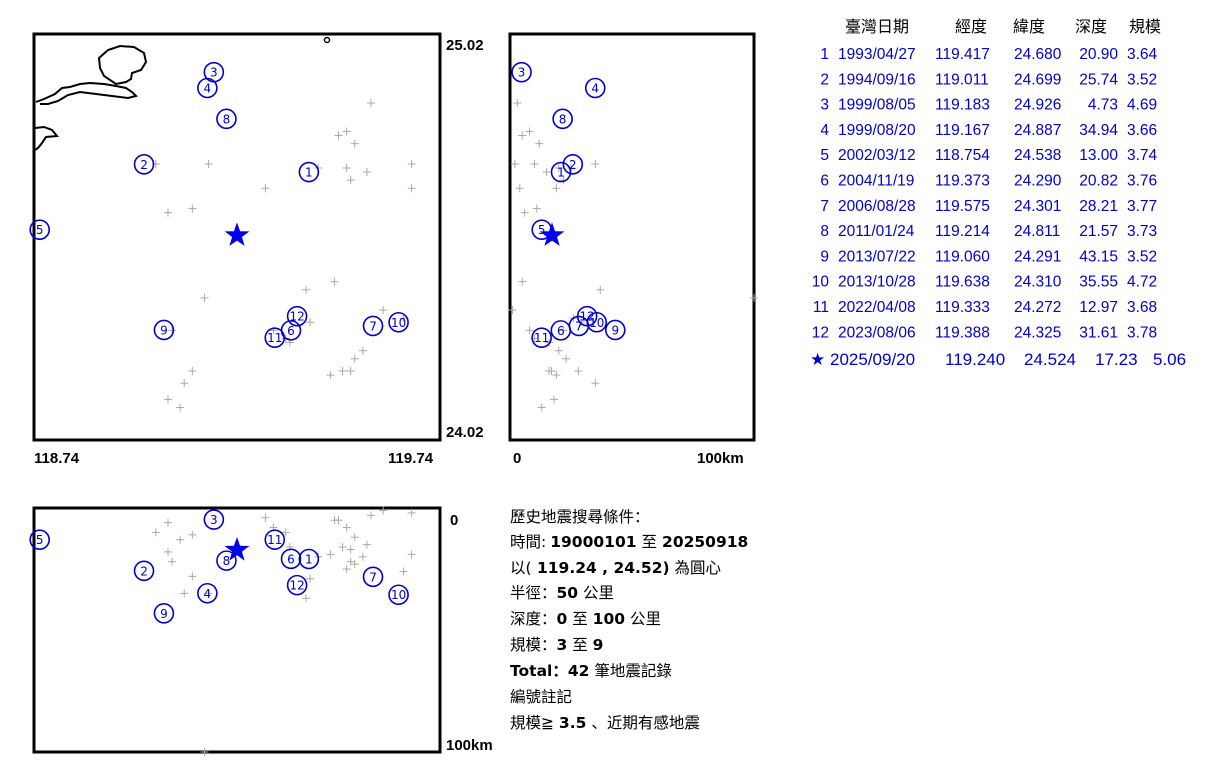 The image size is (1211, 781). What do you see at coordinates (274, 338) in the screenshot?
I see `map-event-11-label: 11` at bounding box center [274, 338].